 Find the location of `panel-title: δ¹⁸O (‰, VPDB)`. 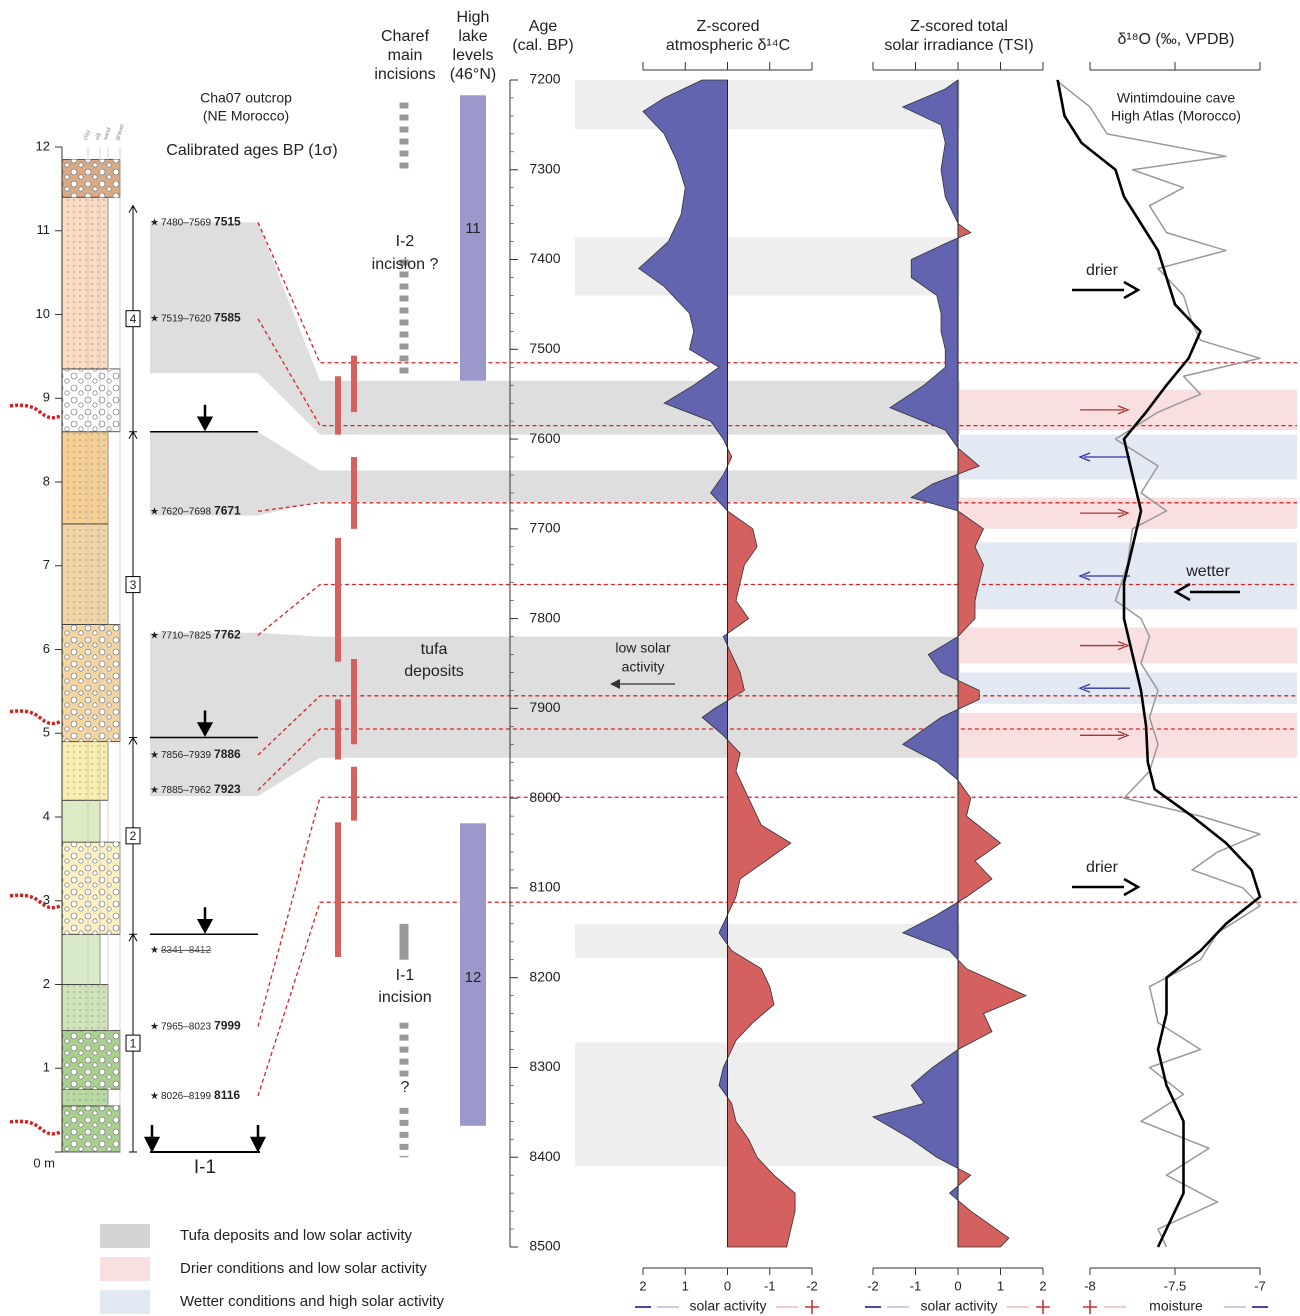

panel-title: δ¹⁸O (‰, VPDB) is located at coordinates (1176, 39).